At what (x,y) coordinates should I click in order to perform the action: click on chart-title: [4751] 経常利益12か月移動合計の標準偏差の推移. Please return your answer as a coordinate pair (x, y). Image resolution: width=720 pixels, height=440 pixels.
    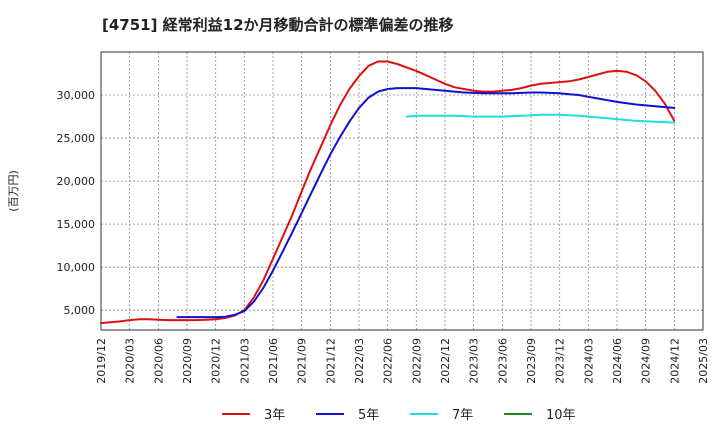
    Looking at the image, I should click on (278, 25).